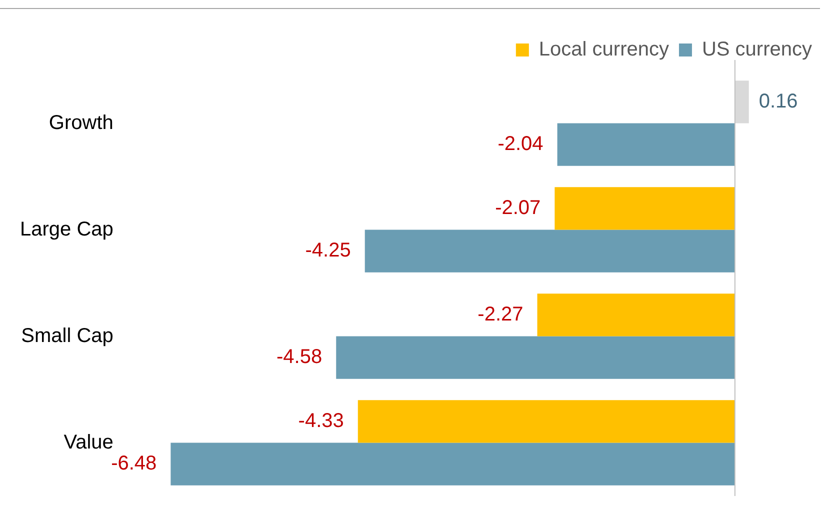  What do you see at coordinates (757, 49) in the screenshot?
I see `legend-label: US currency` at bounding box center [757, 49].